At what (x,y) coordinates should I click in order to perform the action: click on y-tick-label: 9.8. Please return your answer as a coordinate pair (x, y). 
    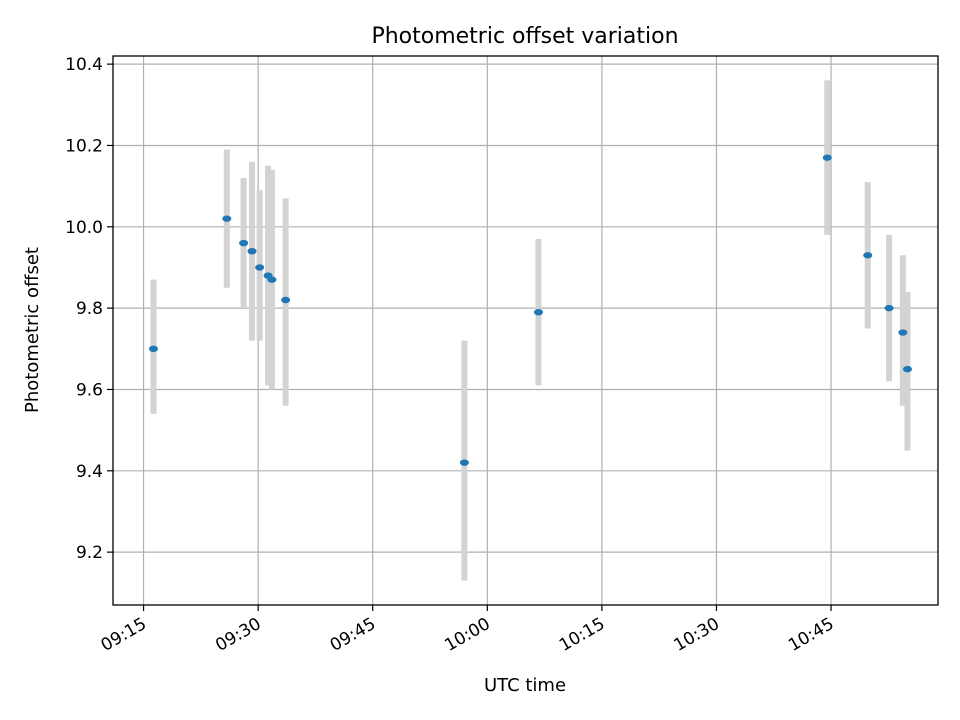
    Looking at the image, I should click on (89, 309).